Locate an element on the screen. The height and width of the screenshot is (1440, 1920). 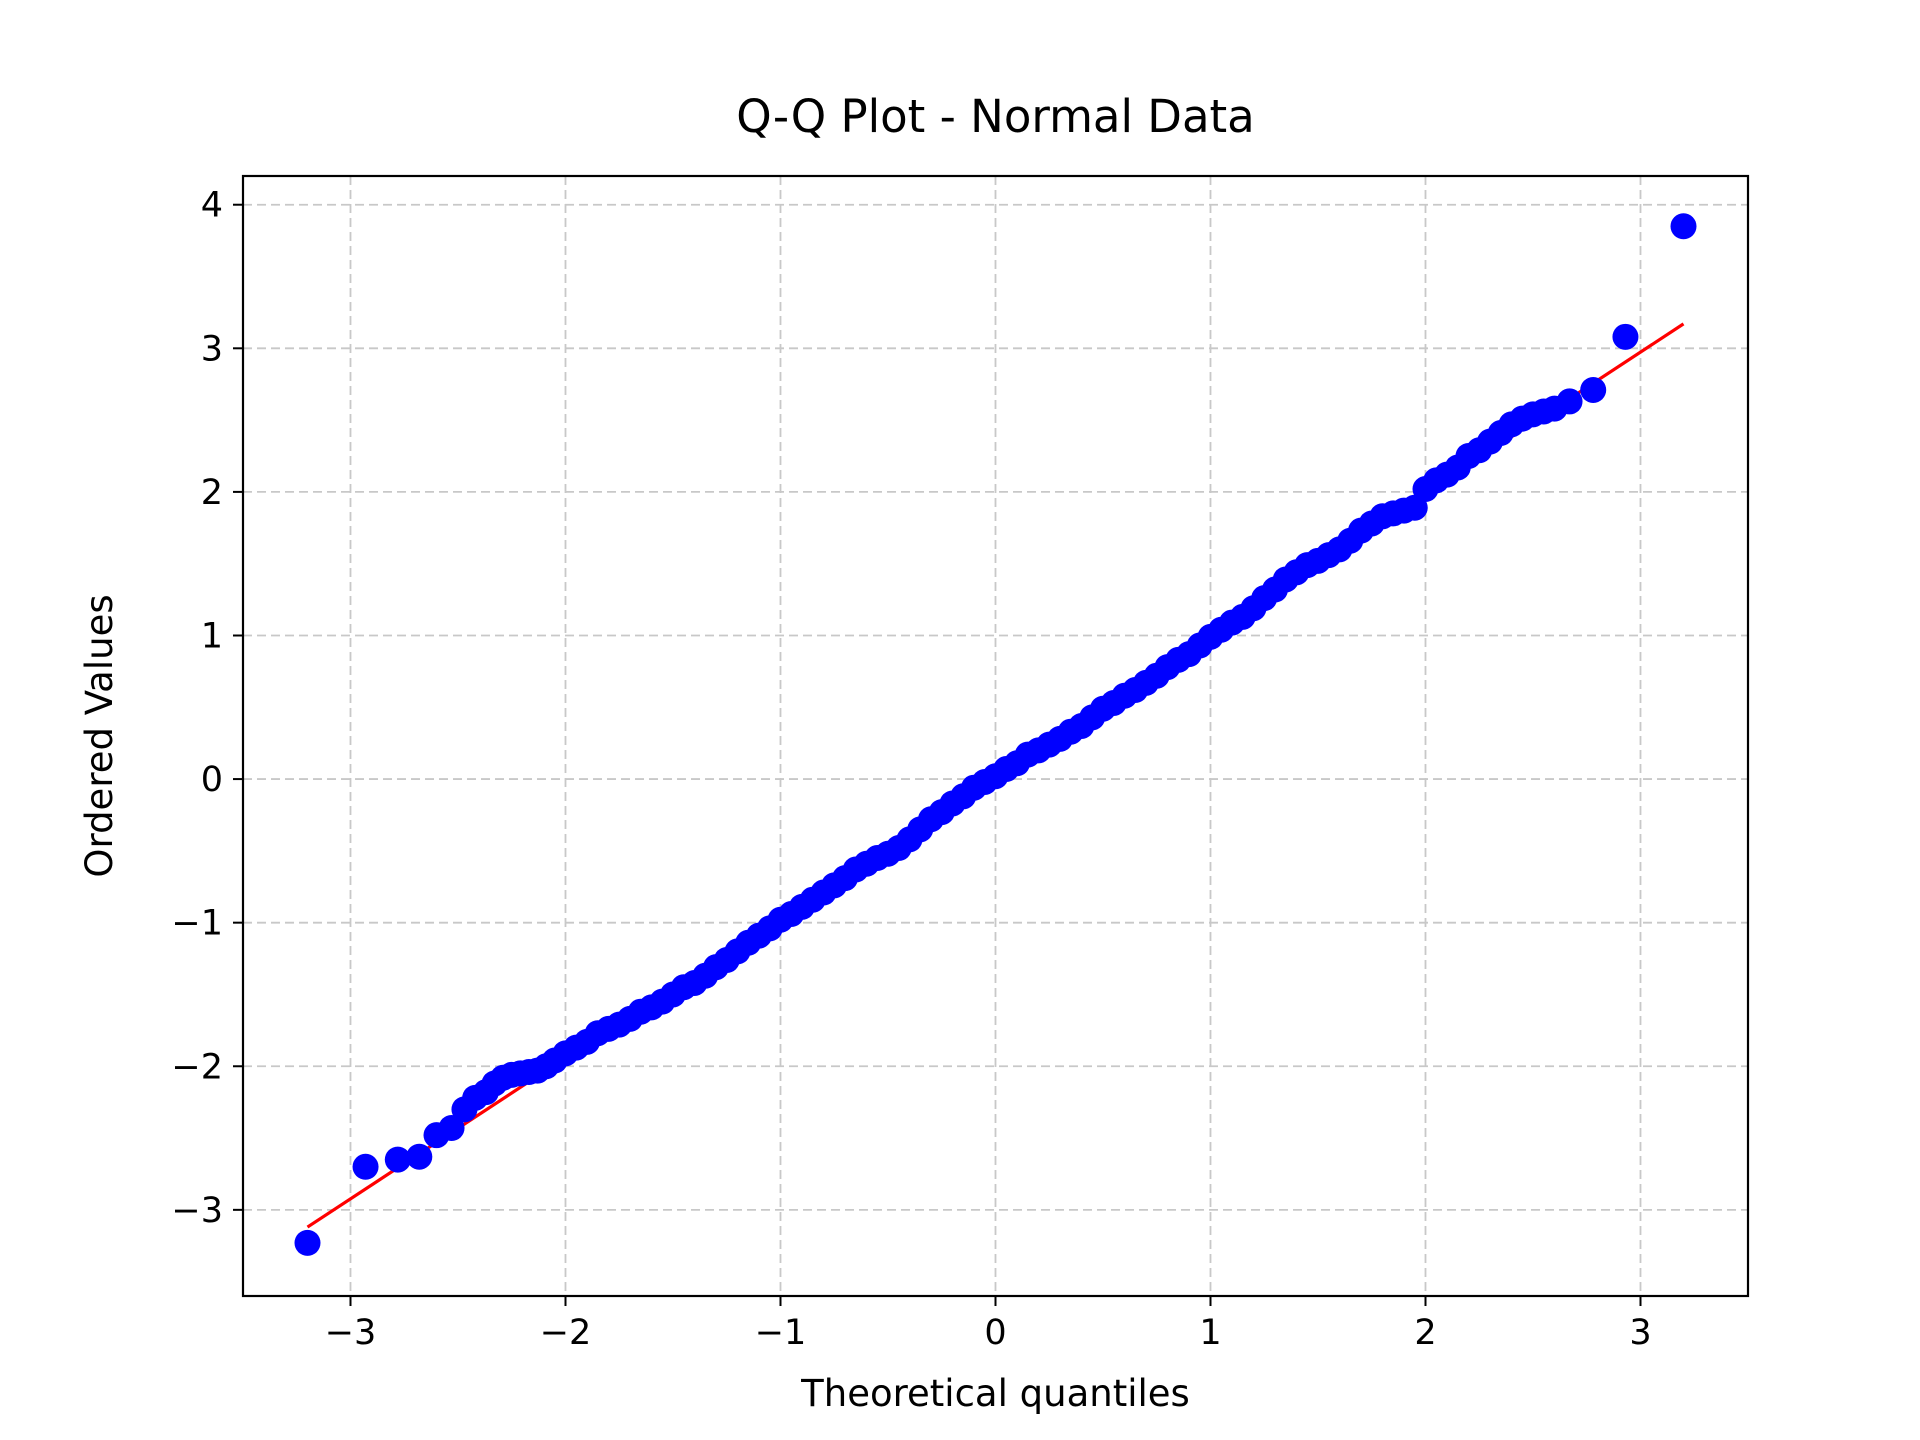
y-tick-label: 3 is located at coordinates (212, 349).